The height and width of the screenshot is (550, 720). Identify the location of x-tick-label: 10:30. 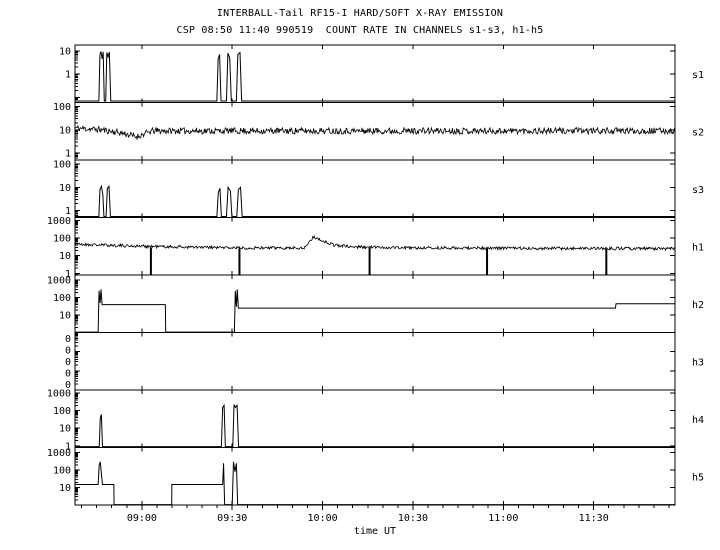
(413, 518).